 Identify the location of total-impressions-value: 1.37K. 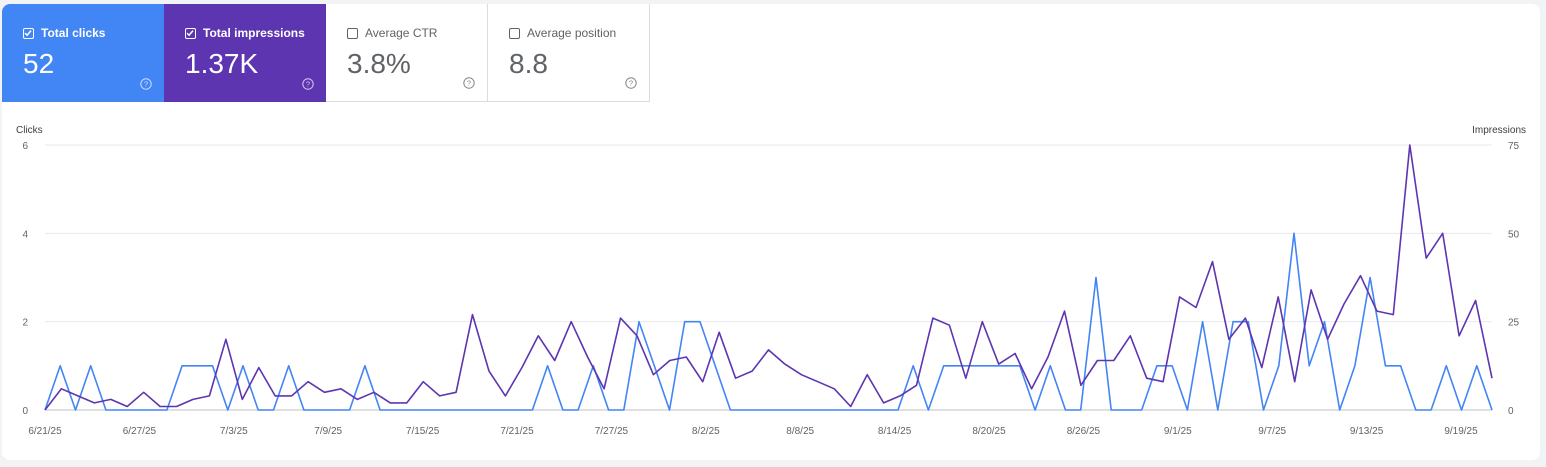
(222, 63).